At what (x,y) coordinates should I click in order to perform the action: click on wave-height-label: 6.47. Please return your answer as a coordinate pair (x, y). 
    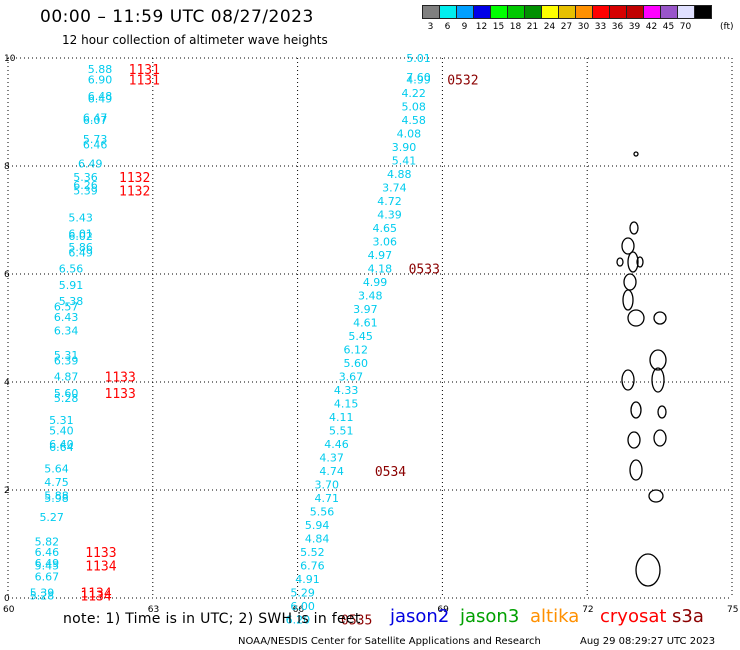
    Looking at the image, I should click on (95, 117).